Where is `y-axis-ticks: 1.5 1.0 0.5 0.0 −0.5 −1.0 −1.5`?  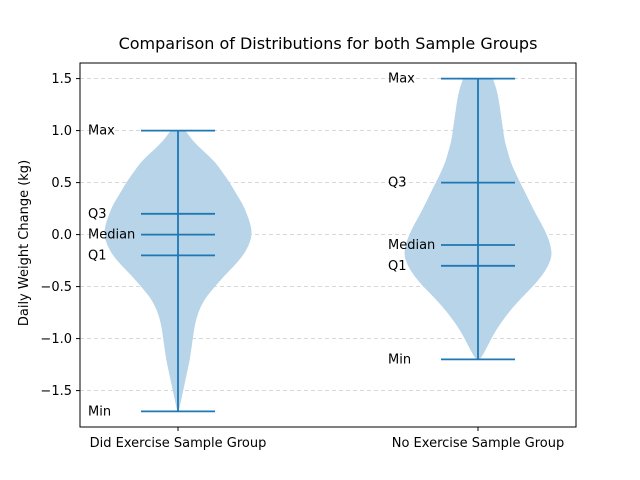 y-axis-ticks: 1.5 1.0 0.5 0.0 −0.5 −1.0 −1.5 is located at coordinates (60, 235).